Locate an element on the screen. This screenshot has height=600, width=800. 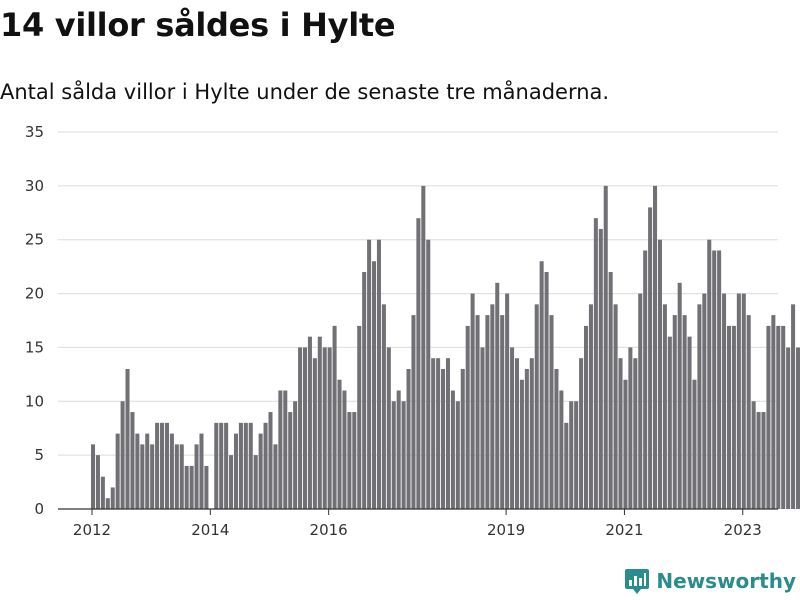
brand-name: Newsworthy is located at coordinates (726, 581).